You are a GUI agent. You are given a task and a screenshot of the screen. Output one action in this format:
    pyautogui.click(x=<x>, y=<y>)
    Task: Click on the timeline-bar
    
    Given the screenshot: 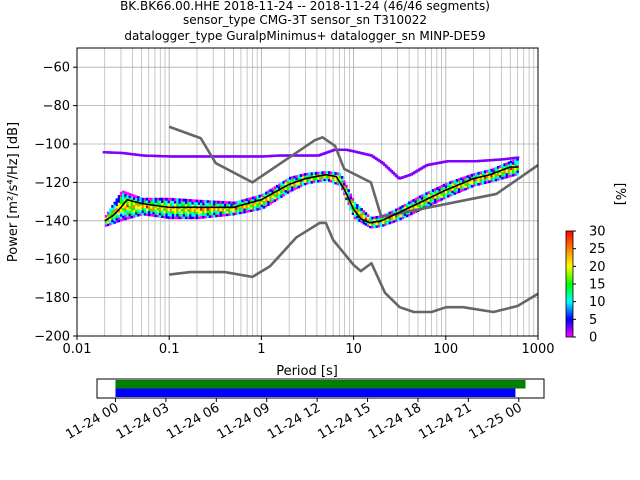 What is the action you would take?
    pyautogui.click(x=320, y=384)
    